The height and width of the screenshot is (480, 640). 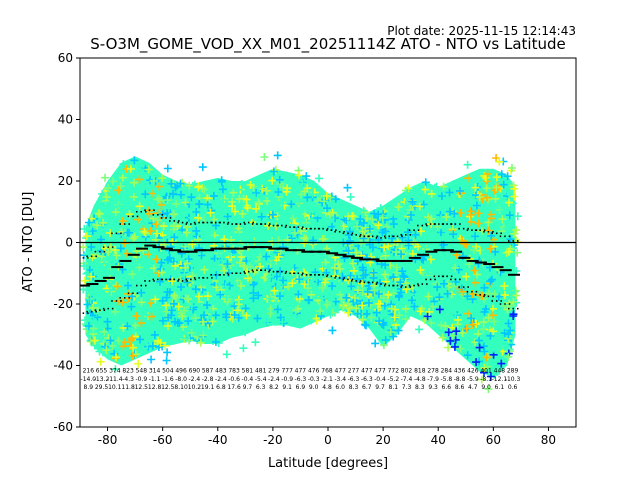 What do you see at coordinates (287, 371) in the screenshot?
I see `bin-annotation-value: 777` at bounding box center [287, 371].